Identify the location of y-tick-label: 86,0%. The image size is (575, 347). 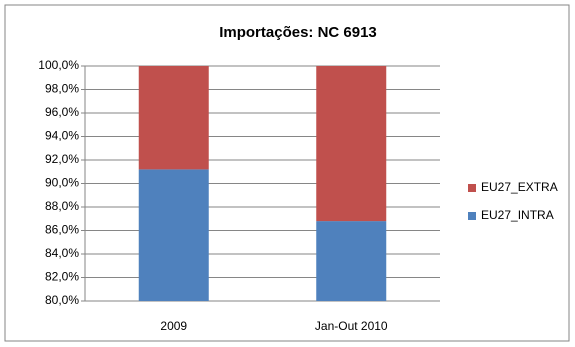
(62, 230).